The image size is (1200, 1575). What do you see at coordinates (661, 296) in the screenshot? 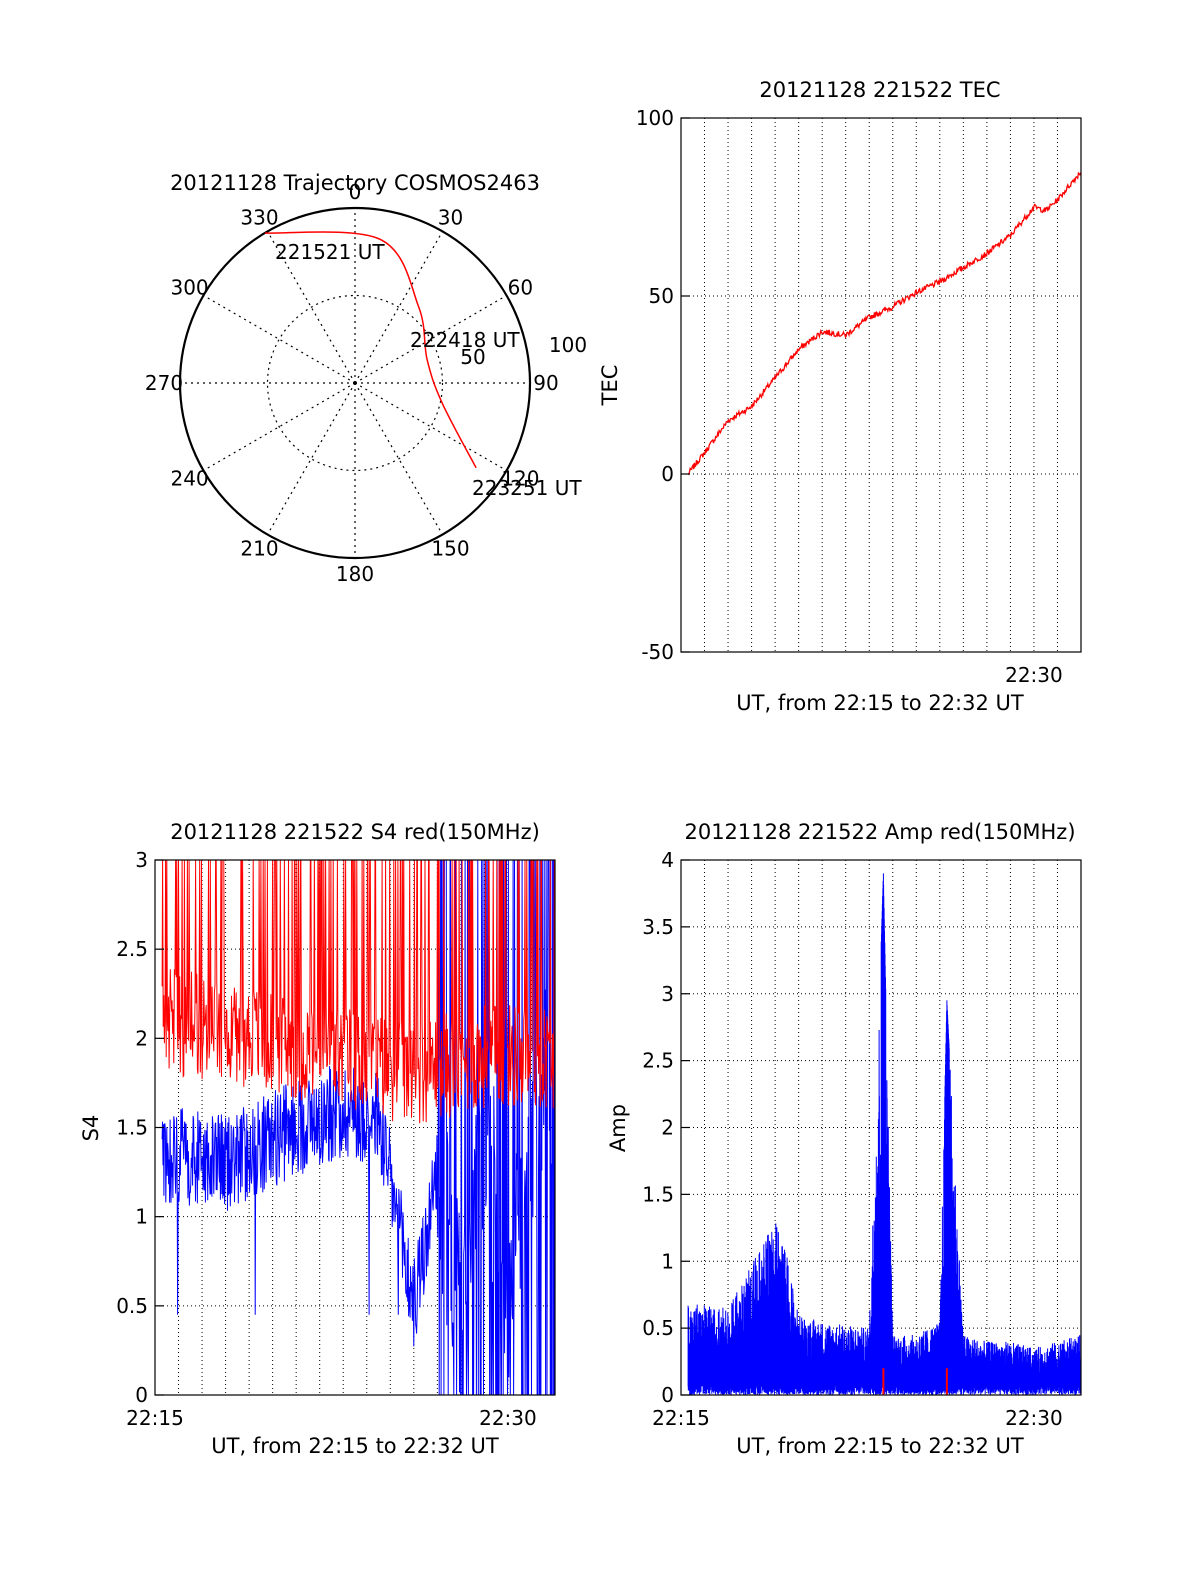
I see `y-tick-label: 50` at bounding box center [661, 296].